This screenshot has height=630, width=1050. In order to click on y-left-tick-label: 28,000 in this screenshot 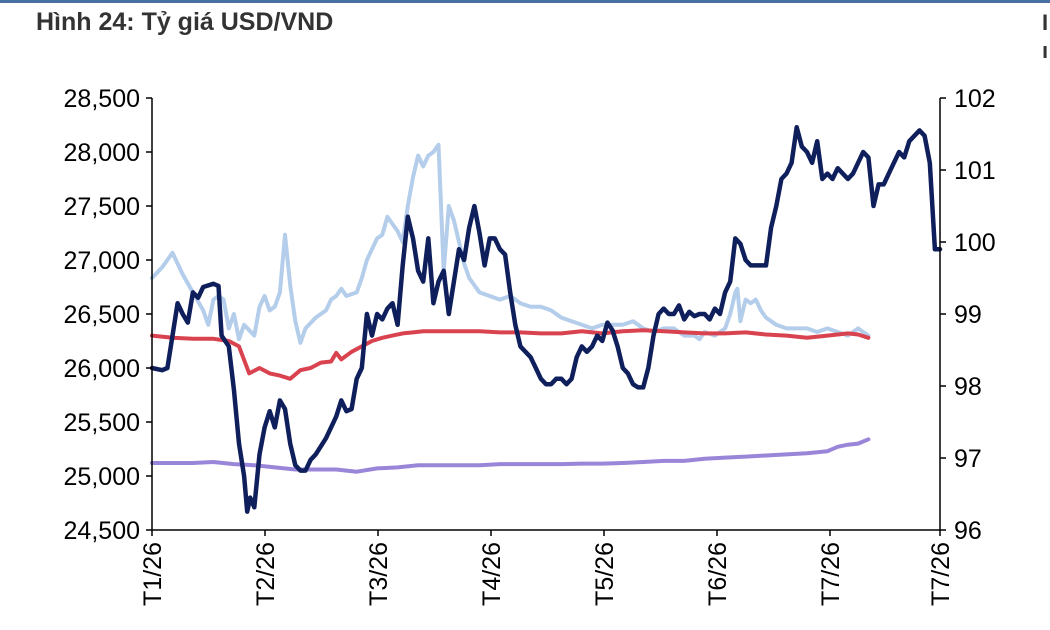, I will do `click(102, 153)`.